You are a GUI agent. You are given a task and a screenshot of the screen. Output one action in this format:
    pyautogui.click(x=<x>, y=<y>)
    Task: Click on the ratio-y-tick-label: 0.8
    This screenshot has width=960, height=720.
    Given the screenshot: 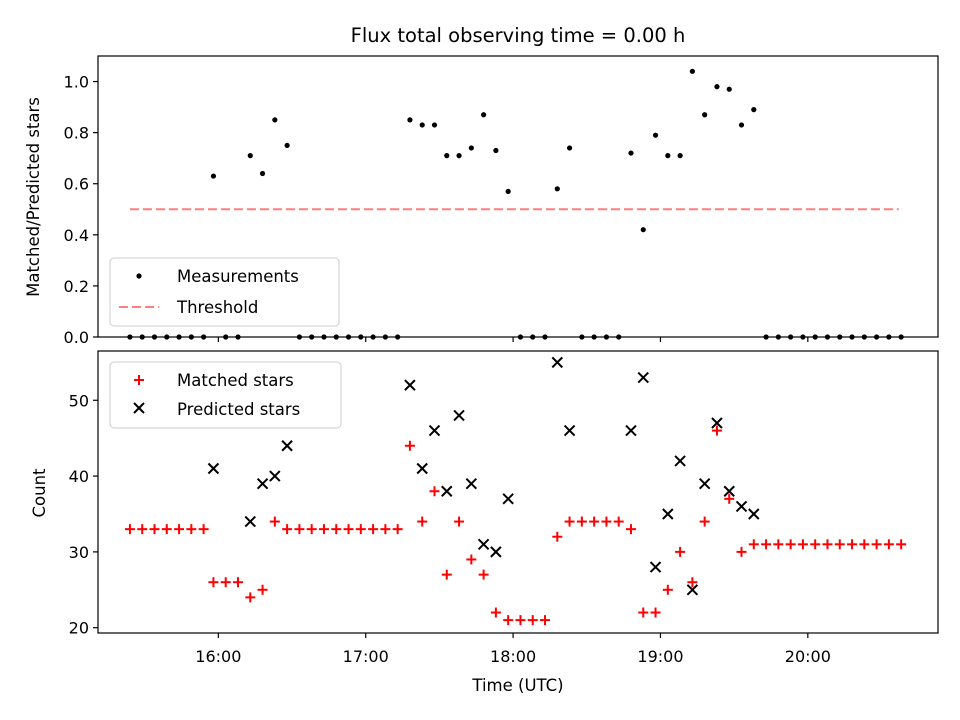 What is the action you would take?
    pyautogui.click(x=76, y=133)
    